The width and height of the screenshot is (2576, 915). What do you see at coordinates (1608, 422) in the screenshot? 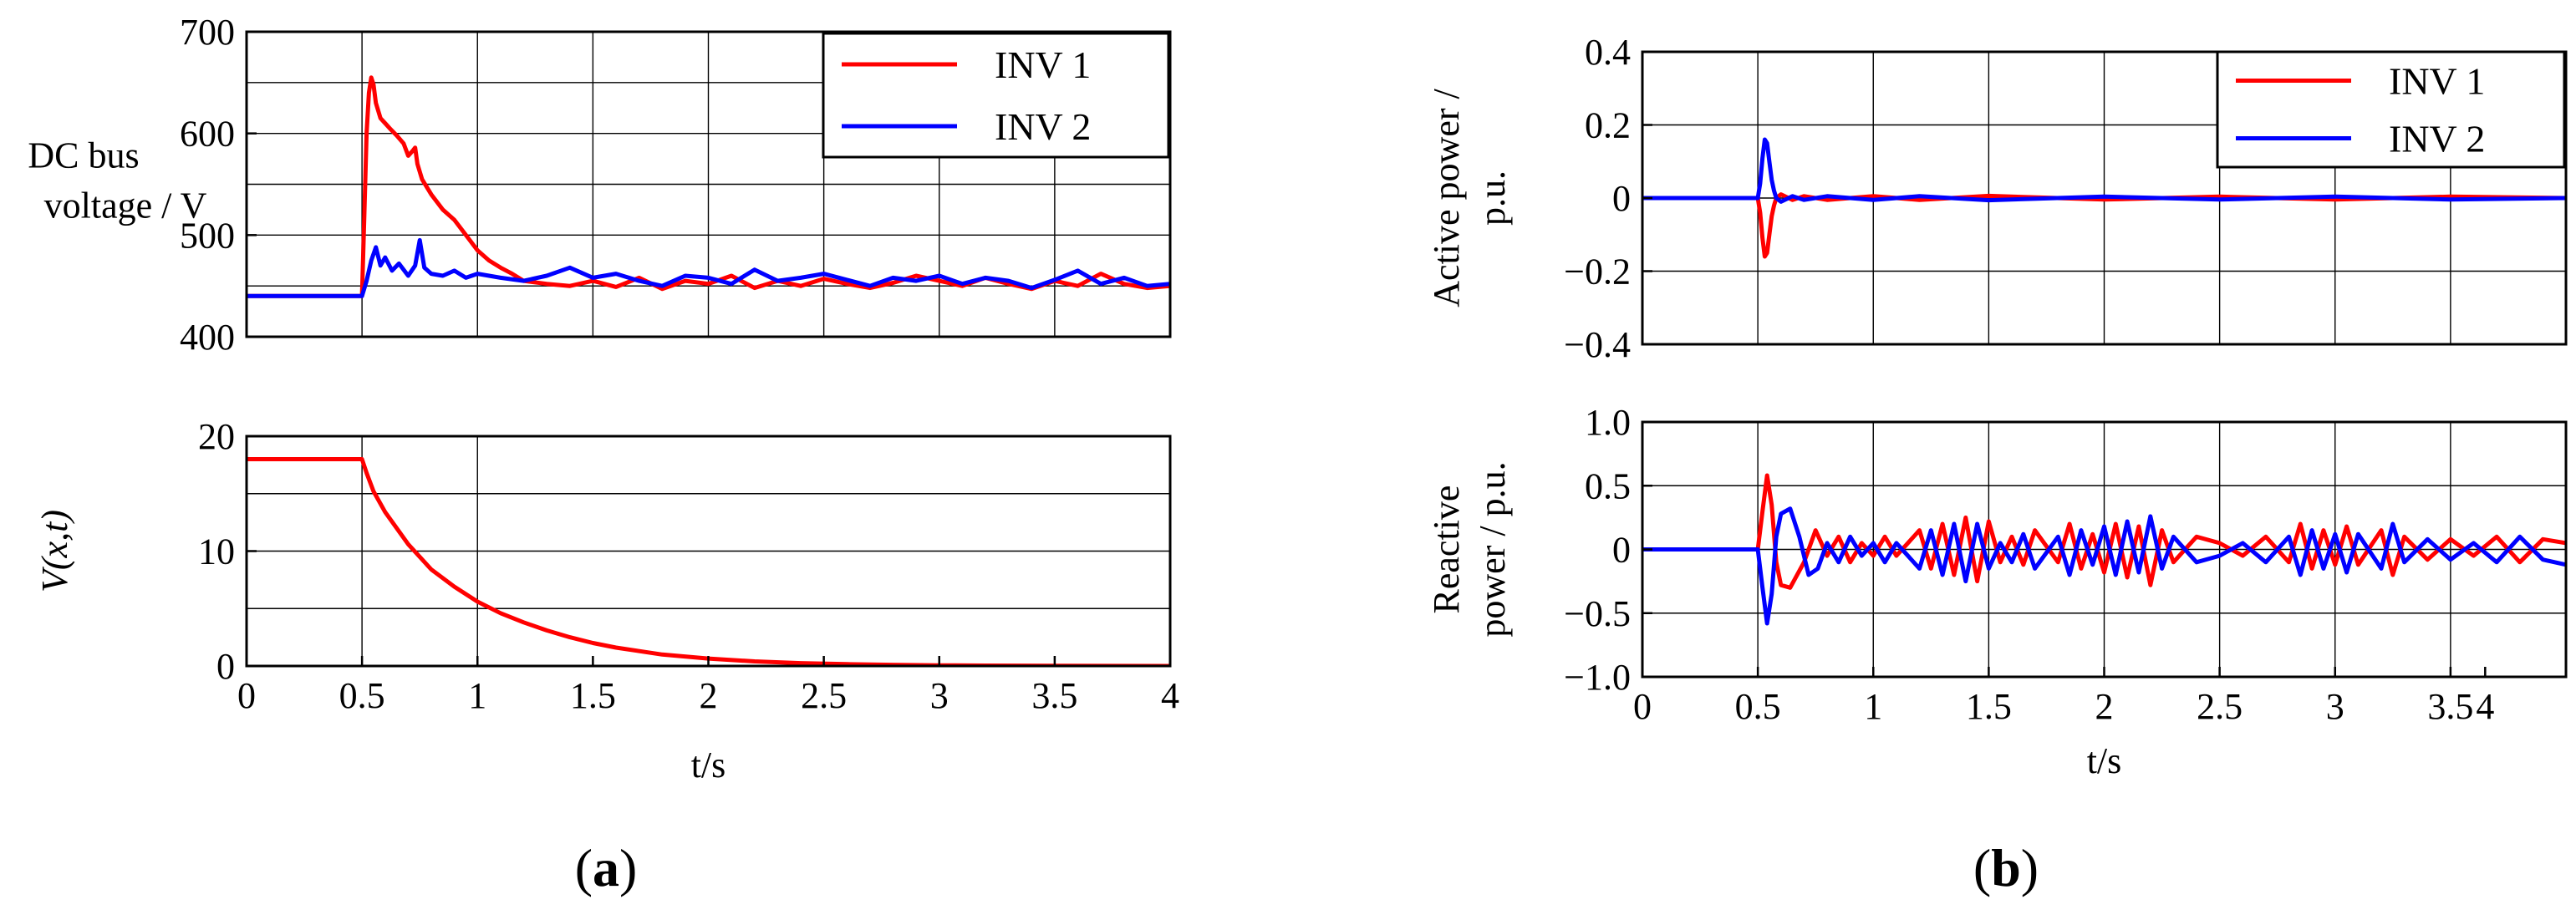
I see `y-tick-label: 1.0` at bounding box center [1608, 422].